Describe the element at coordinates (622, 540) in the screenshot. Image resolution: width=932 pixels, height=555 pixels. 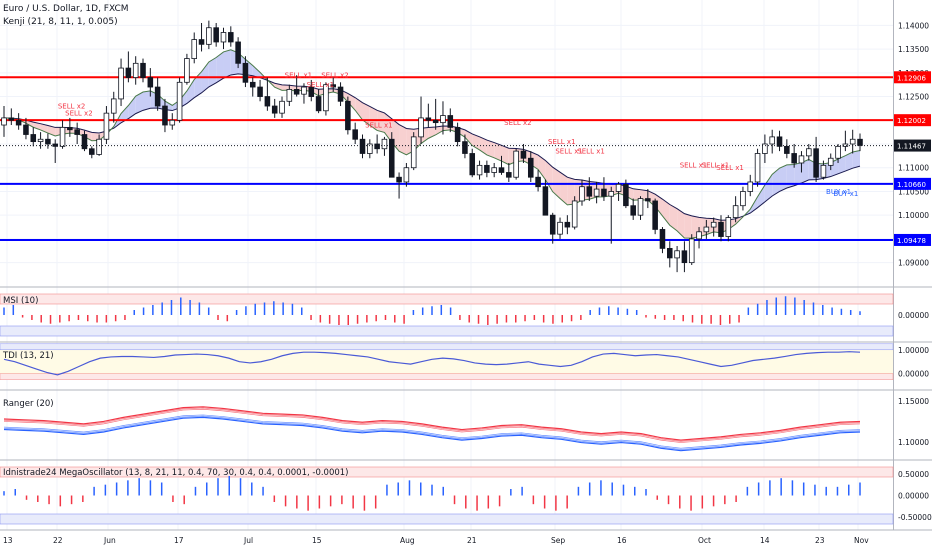
I see `x-tick-label: 16` at that location.